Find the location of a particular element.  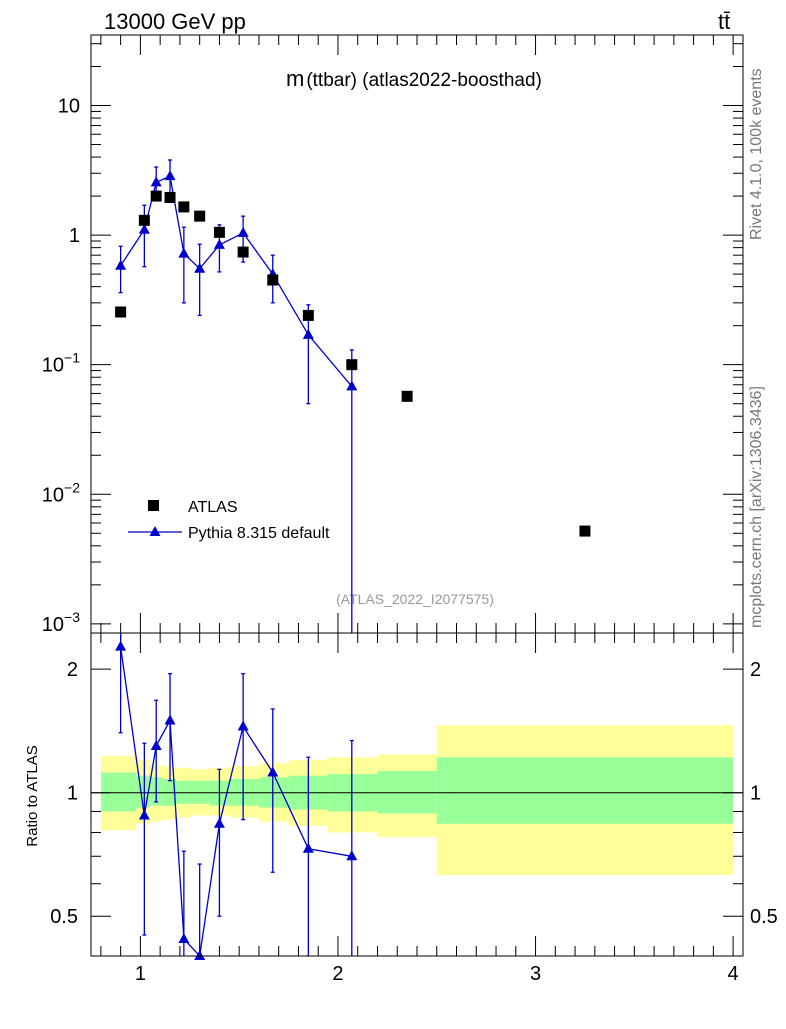

plot-title-m: m is located at coordinates (295, 78).